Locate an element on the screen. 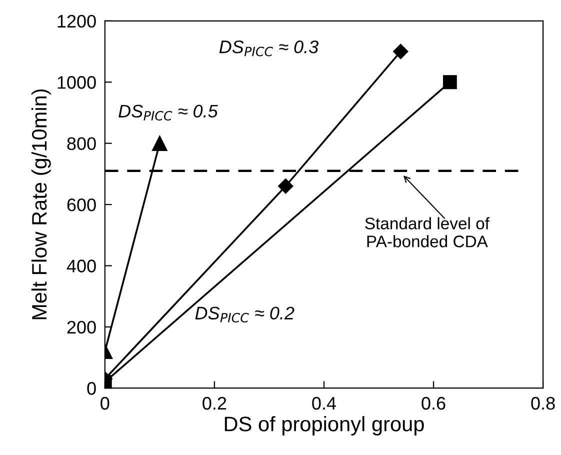 Image resolution: width=561 pixels, height=455 pixels. x-tick-label: 0.2 is located at coordinates (214, 403).